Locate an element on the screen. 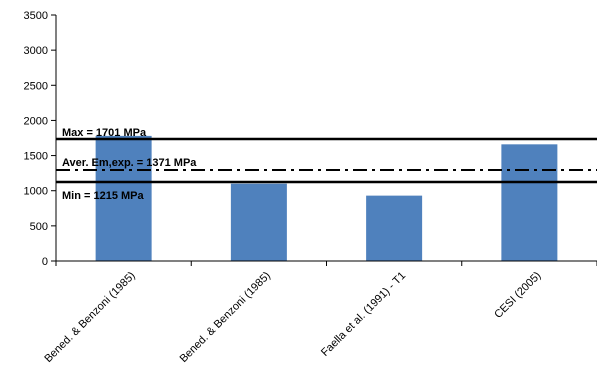 Image resolution: width=597 pixels, height=381 pixels. x-category-label: Faella et al. (1991) - T1 is located at coordinates (363, 314).